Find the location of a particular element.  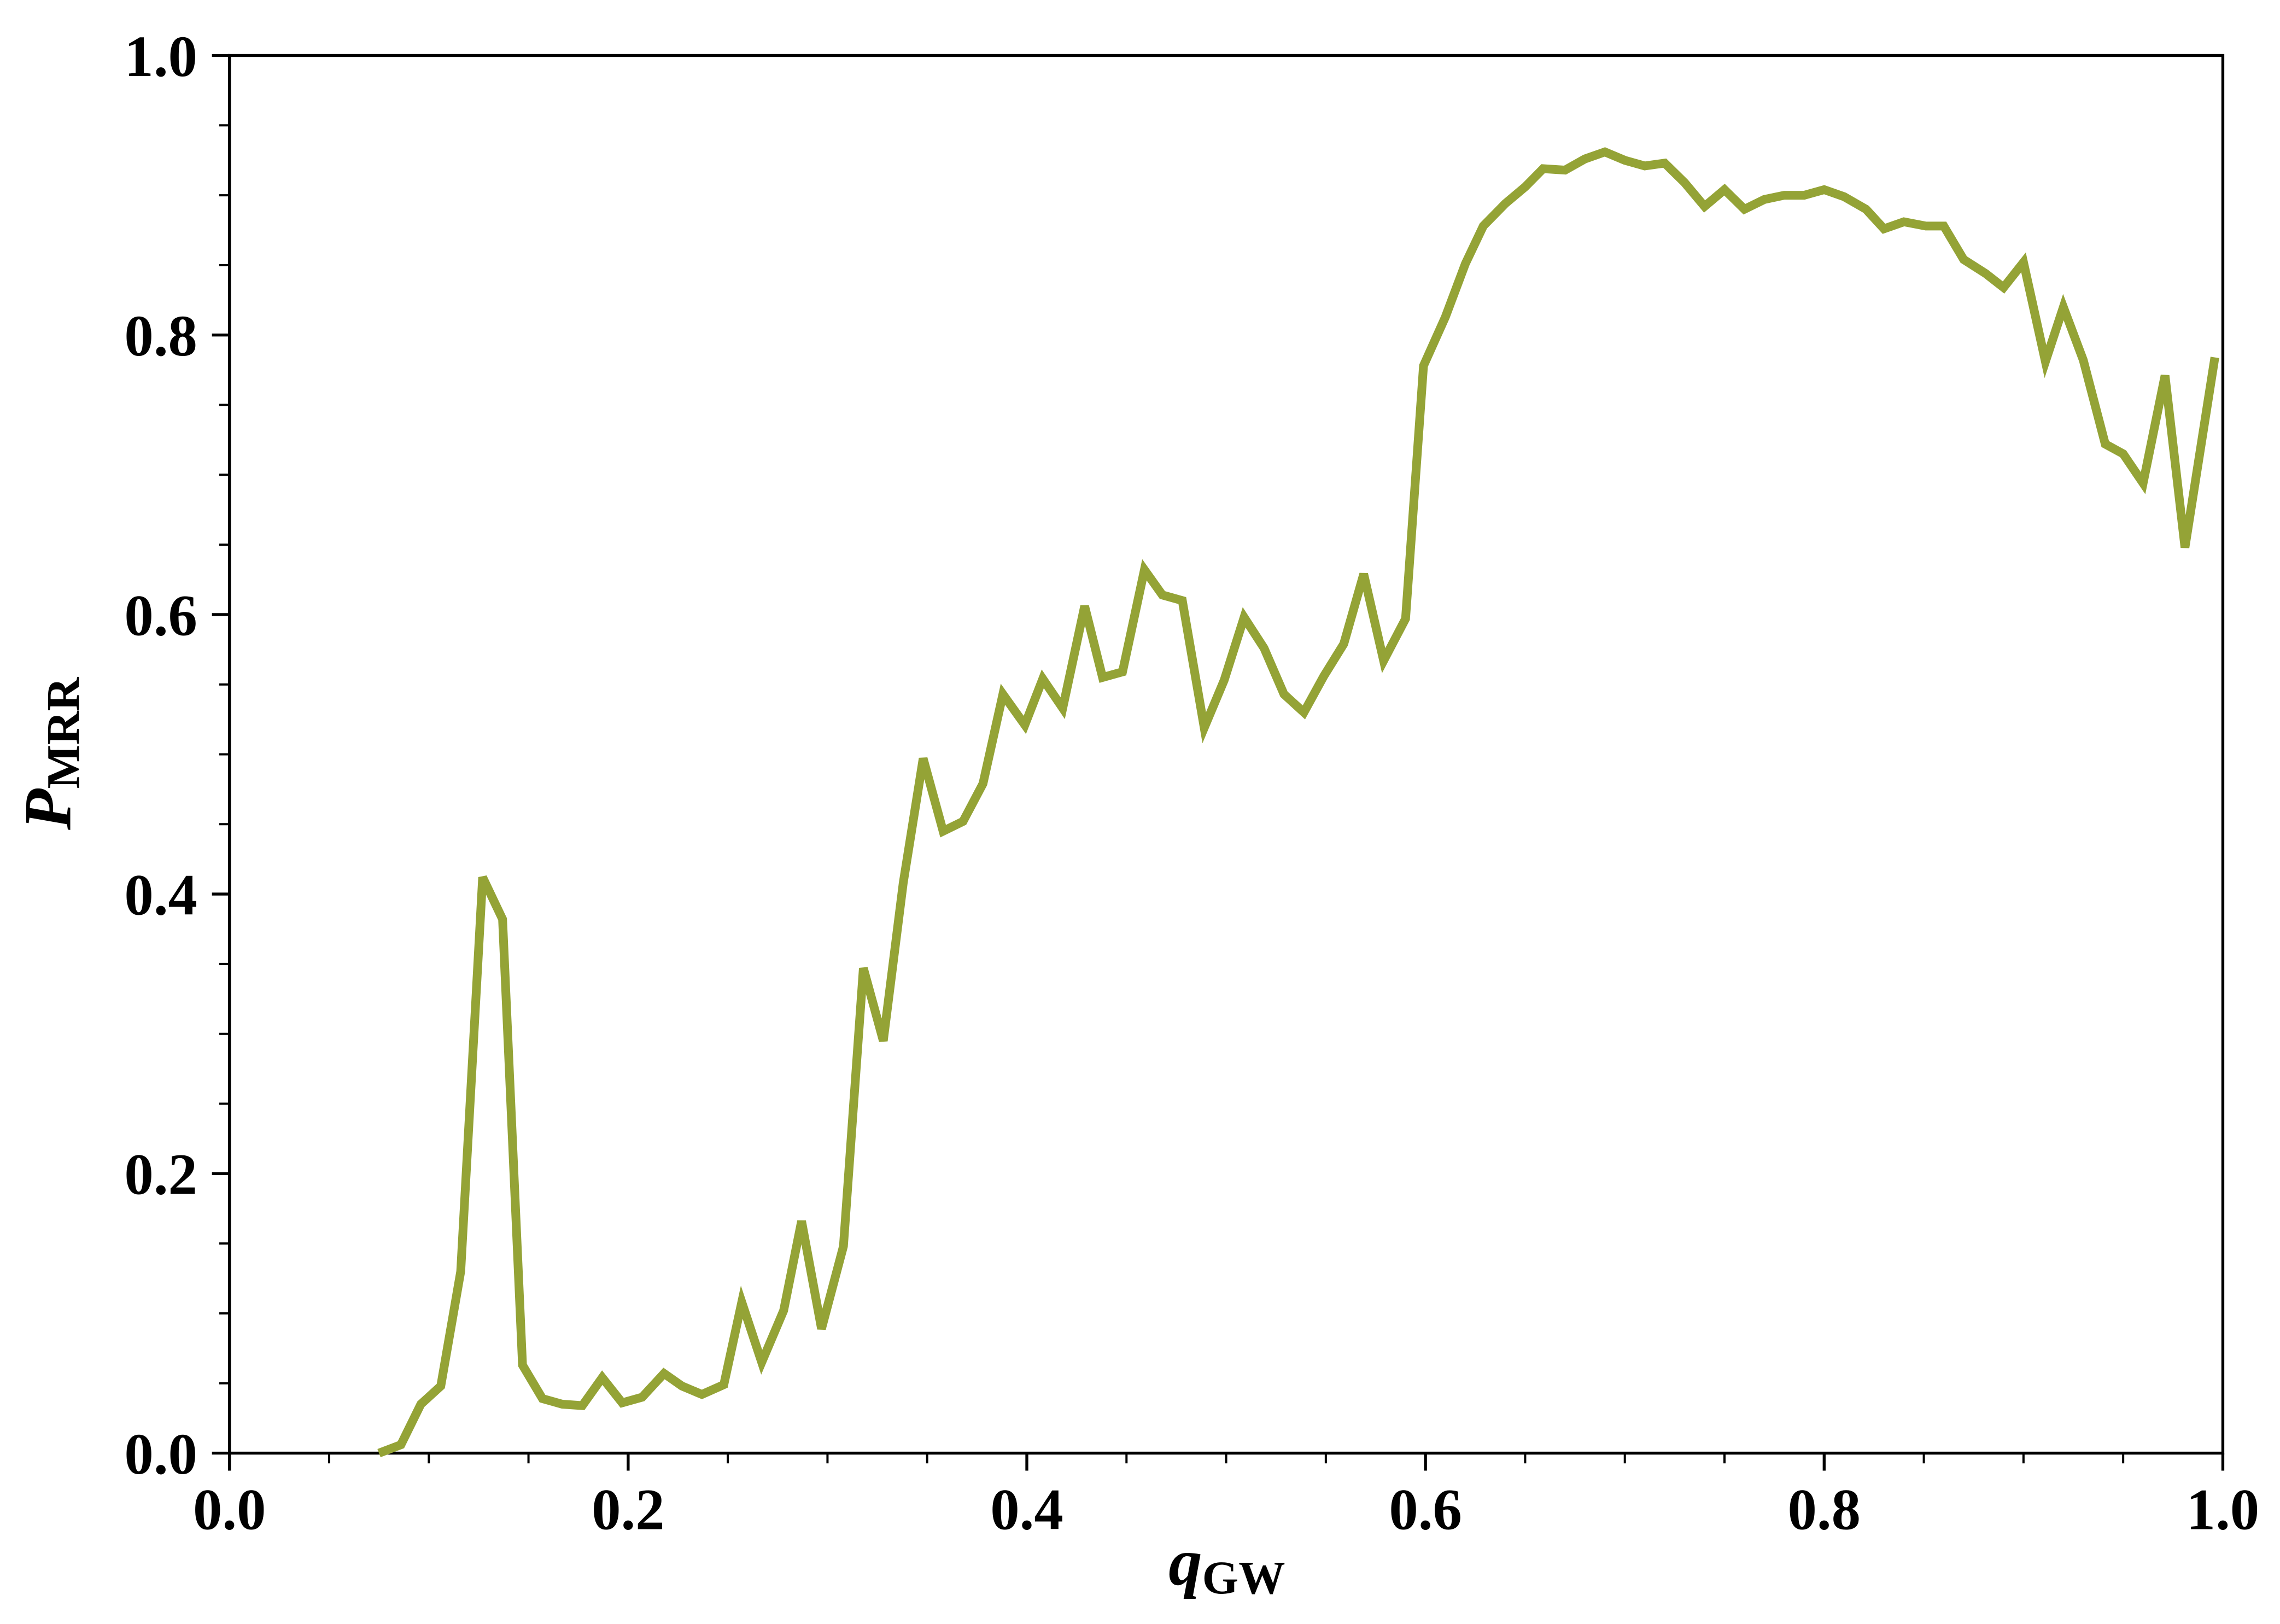

x-tick-label: 1.0 is located at coordinates (2223, 1509).